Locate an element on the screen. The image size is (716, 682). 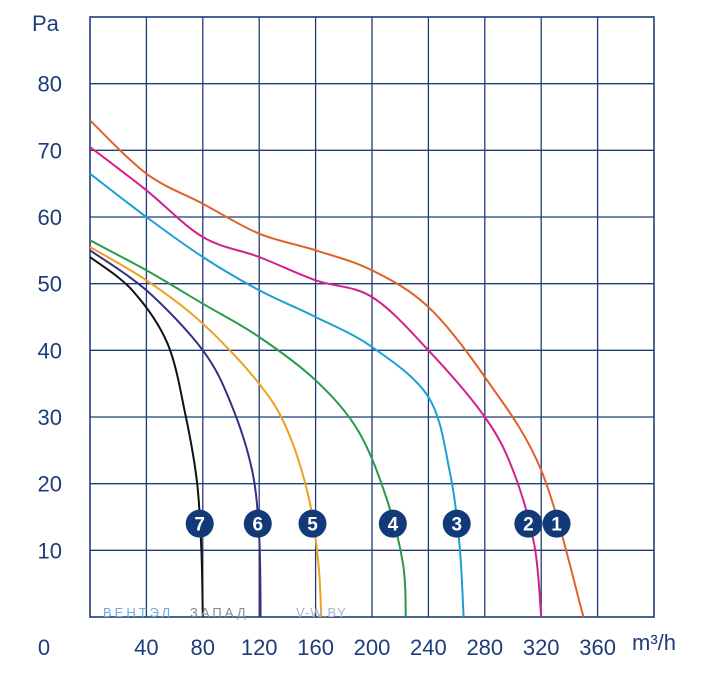
series-badge-label: 3 is located at coordinates (456, 525).